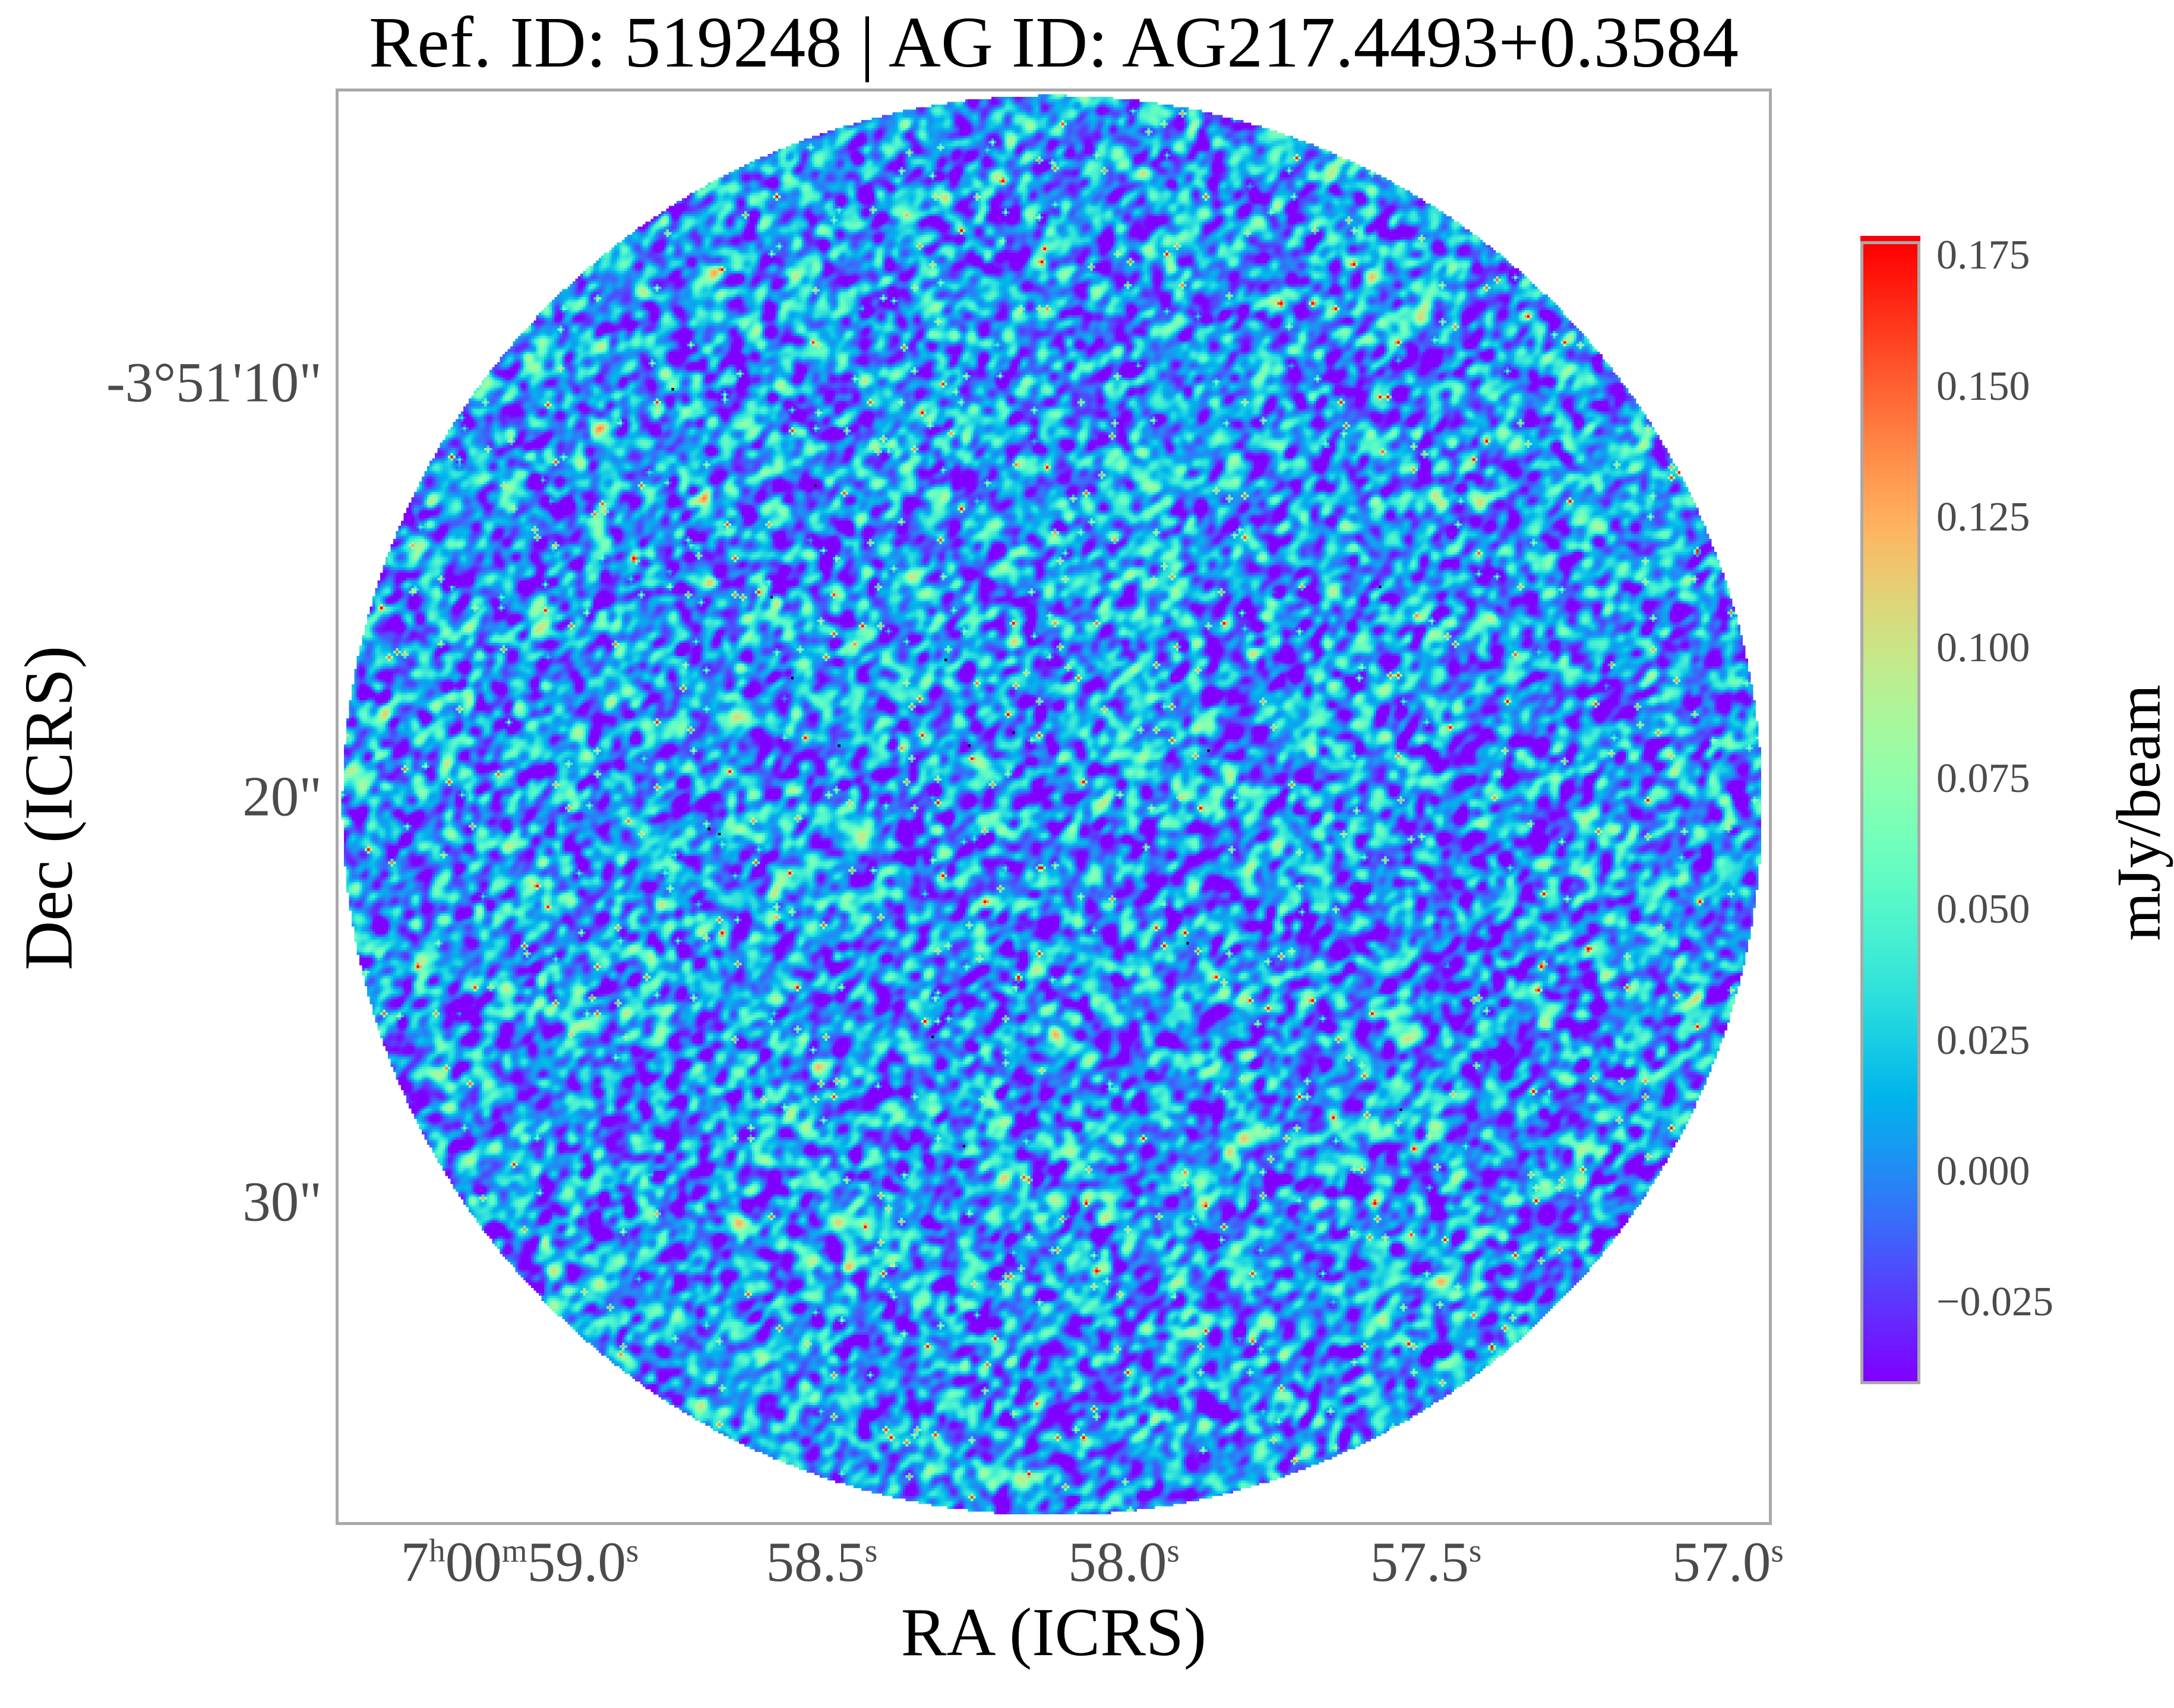 This screenshot has width=2174, height=1708. Describe the element at coordinates (1890, 239) in the screenshot. I see `colorbar-top-sliver` at that location.